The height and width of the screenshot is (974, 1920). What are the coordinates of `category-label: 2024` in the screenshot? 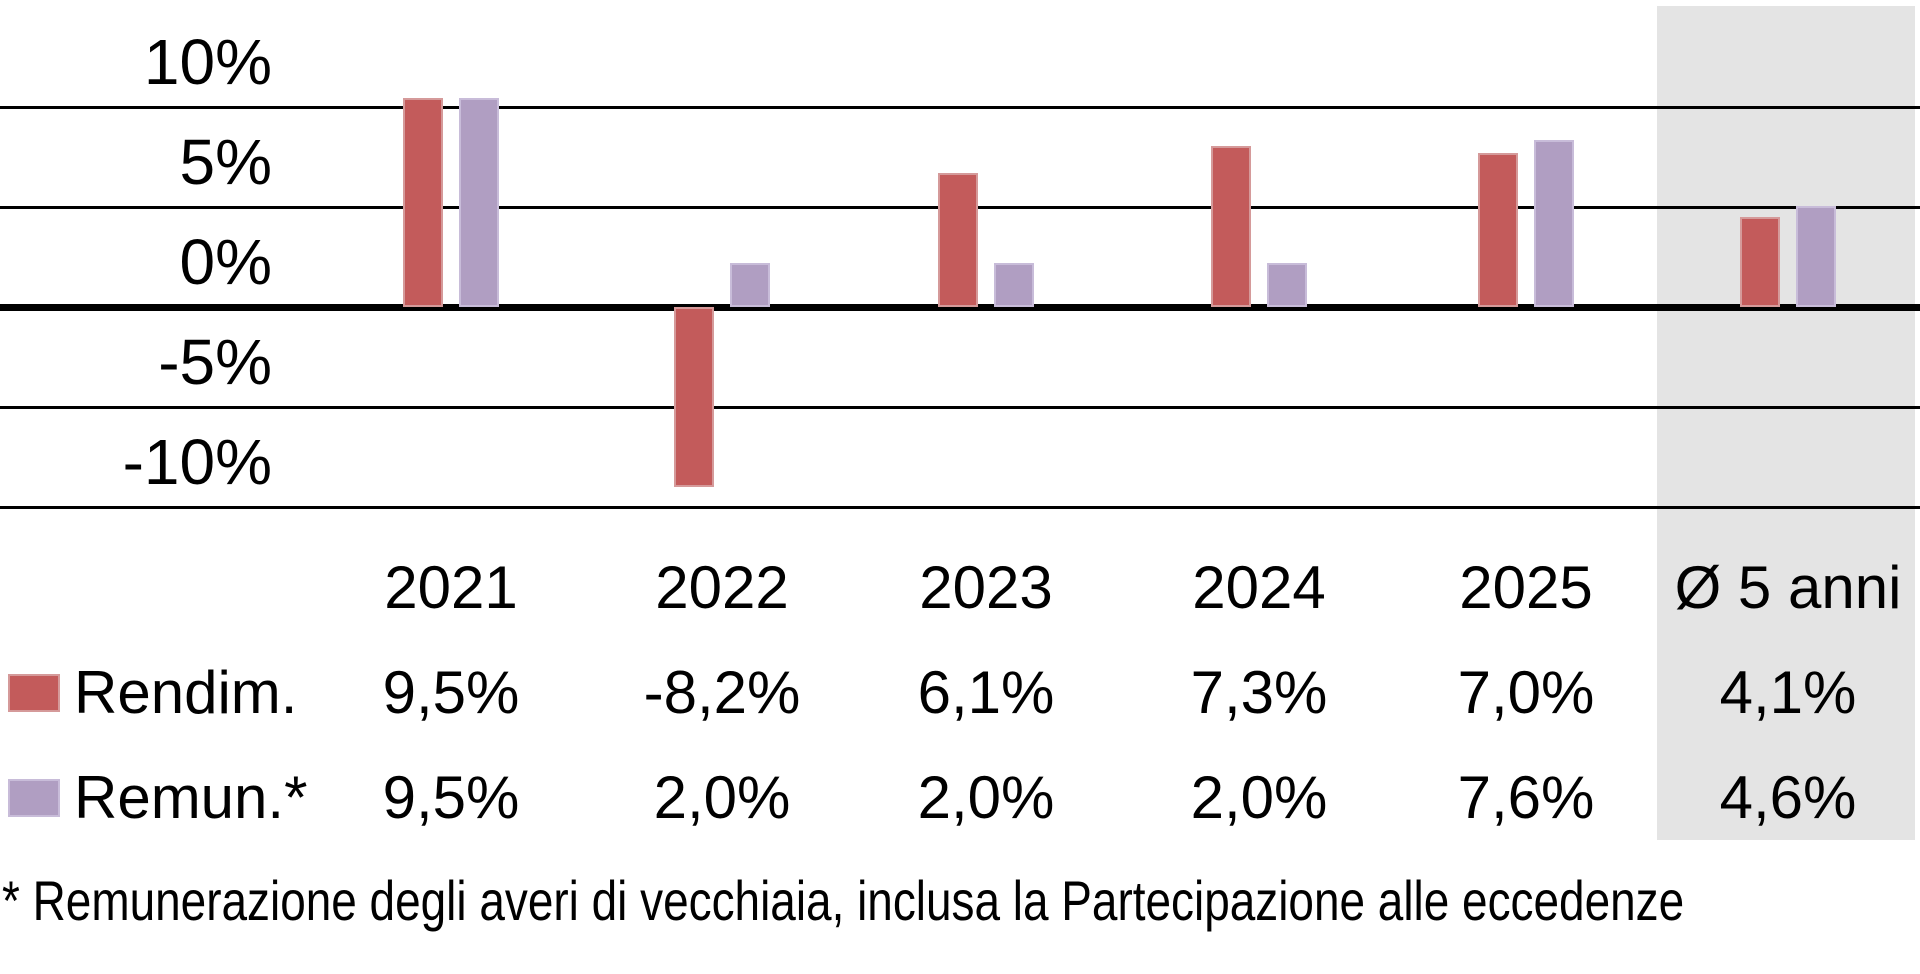 It's located at (1259, 587).